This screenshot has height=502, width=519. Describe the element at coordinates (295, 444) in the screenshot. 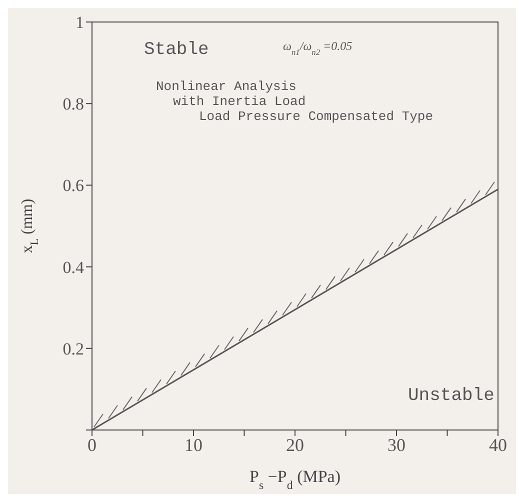

I see `x-tick-label: 20` at that location.